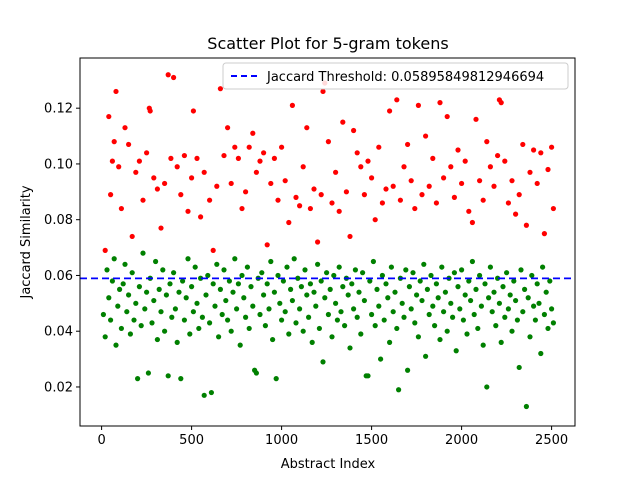 Image resolution: width=640 pixels, height=480 pixels. What do you see at coordinates (26, 242) in the screenshot?
I see `y-axis-label: Jaccard Similarity` at bounding box center [26, 242].